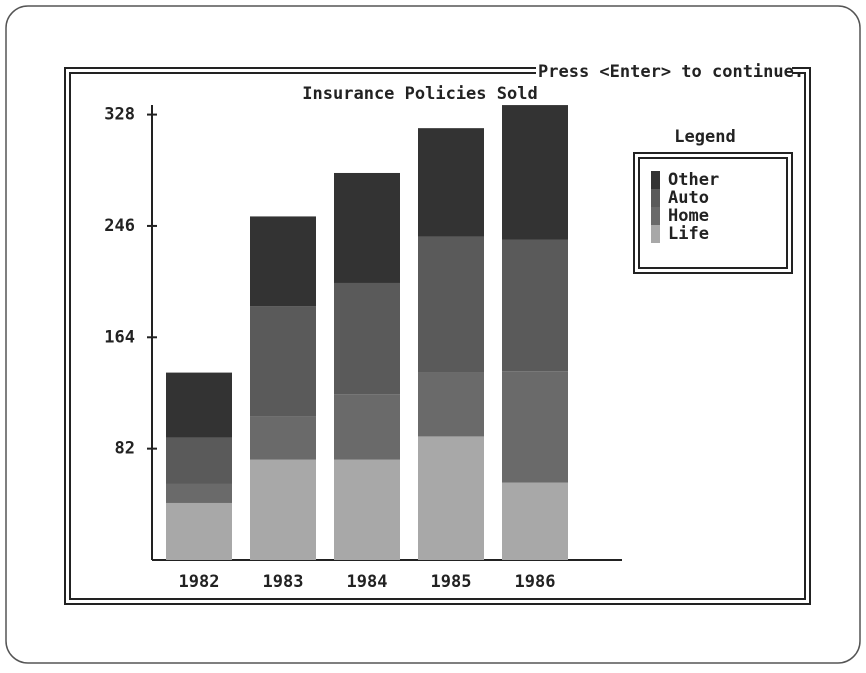 The height and width of the screenshot is (673, 866). What do you see at coordinates (283, 582) in the screenshot?
I see `x-tick-label: 1983` at bounding box center [283, 582].